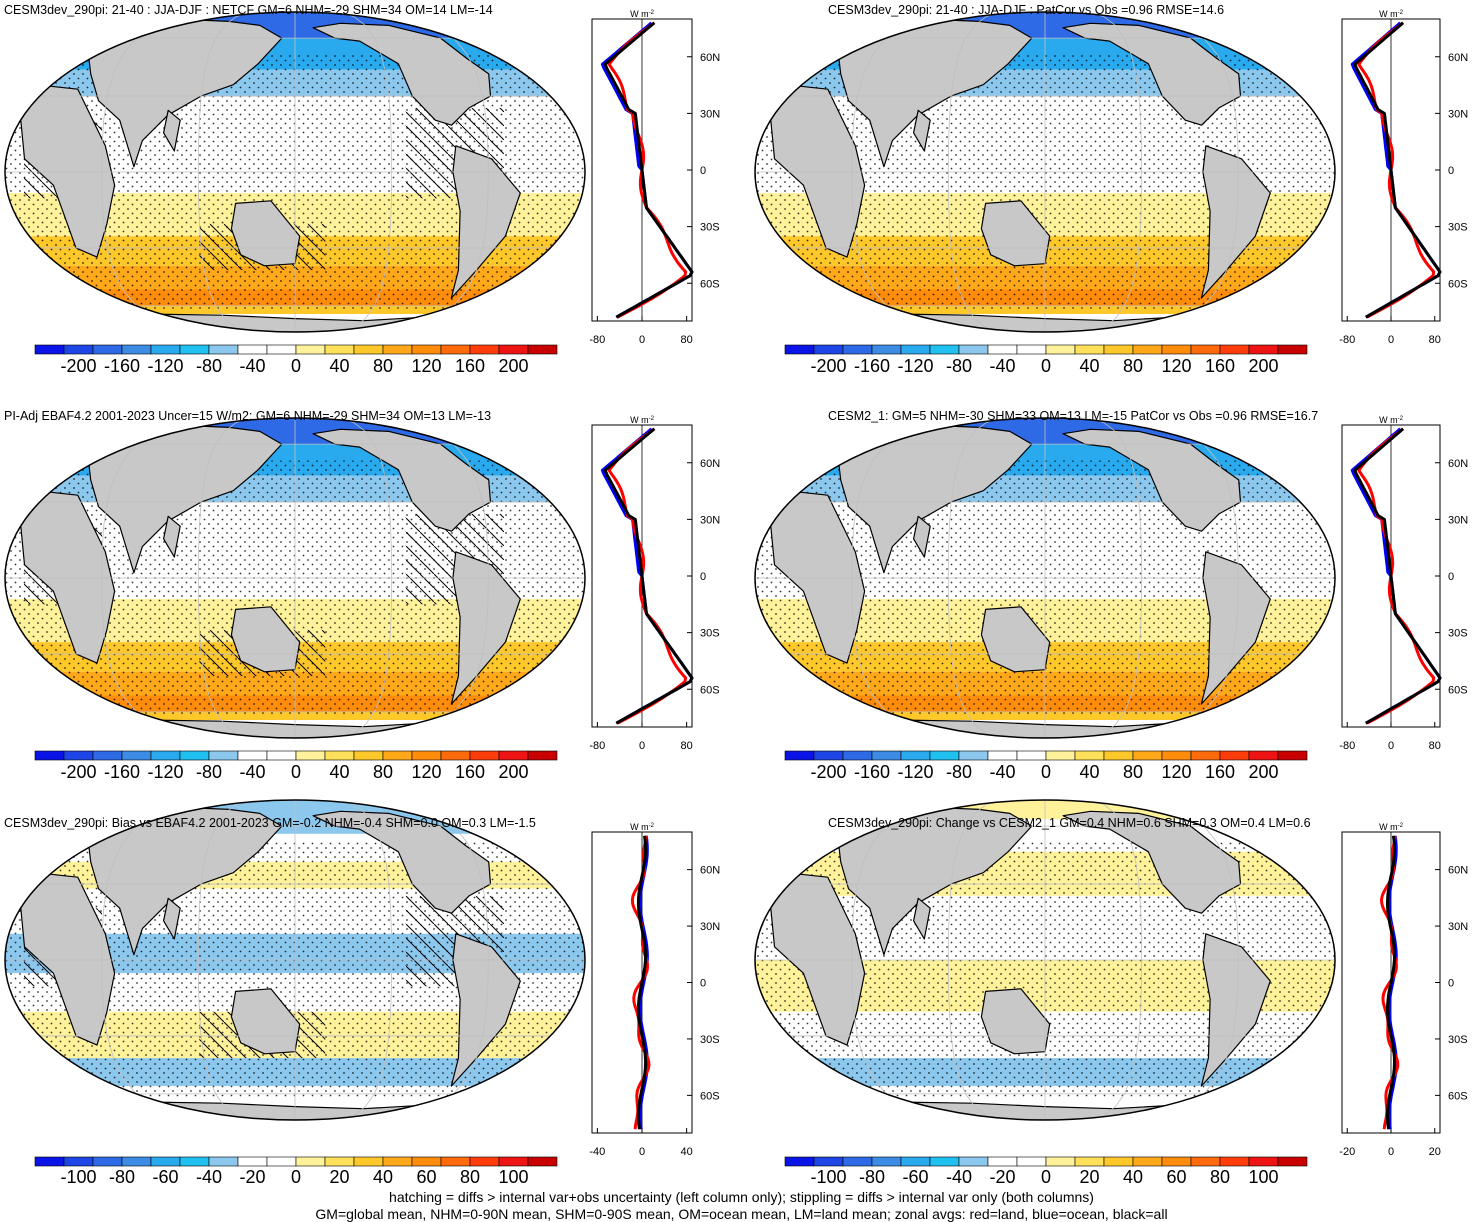 Image resolution: width=1483 pixels, height=1222 pixels. What do you see at coordinates (1403, 990) in the screenshot?
I see `zonal-mean-6: -20 0 20 60N 30N 0 30S 60S W m-2` at bounding box center [1403, 990].